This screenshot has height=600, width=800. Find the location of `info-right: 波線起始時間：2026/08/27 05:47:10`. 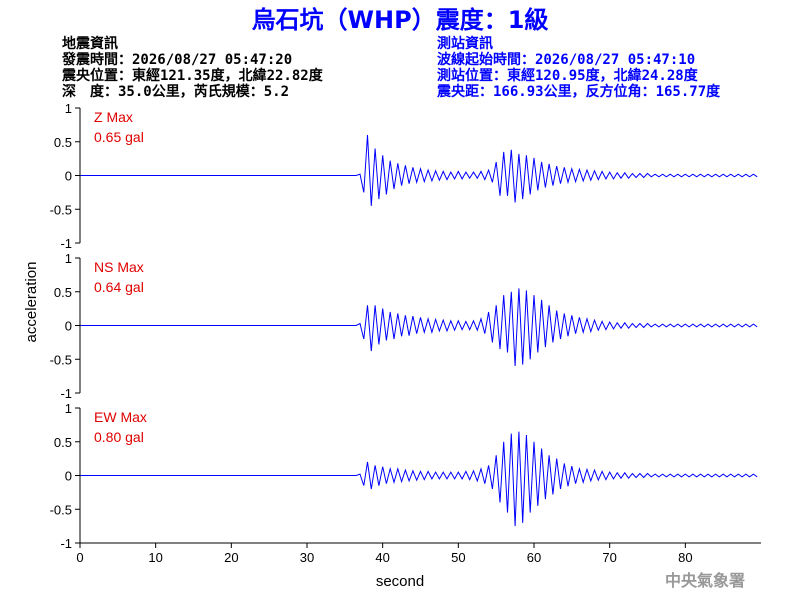

info-right: 波線起始時間：2026/08/27 05:47:10 is located at coordinates (566, 59).